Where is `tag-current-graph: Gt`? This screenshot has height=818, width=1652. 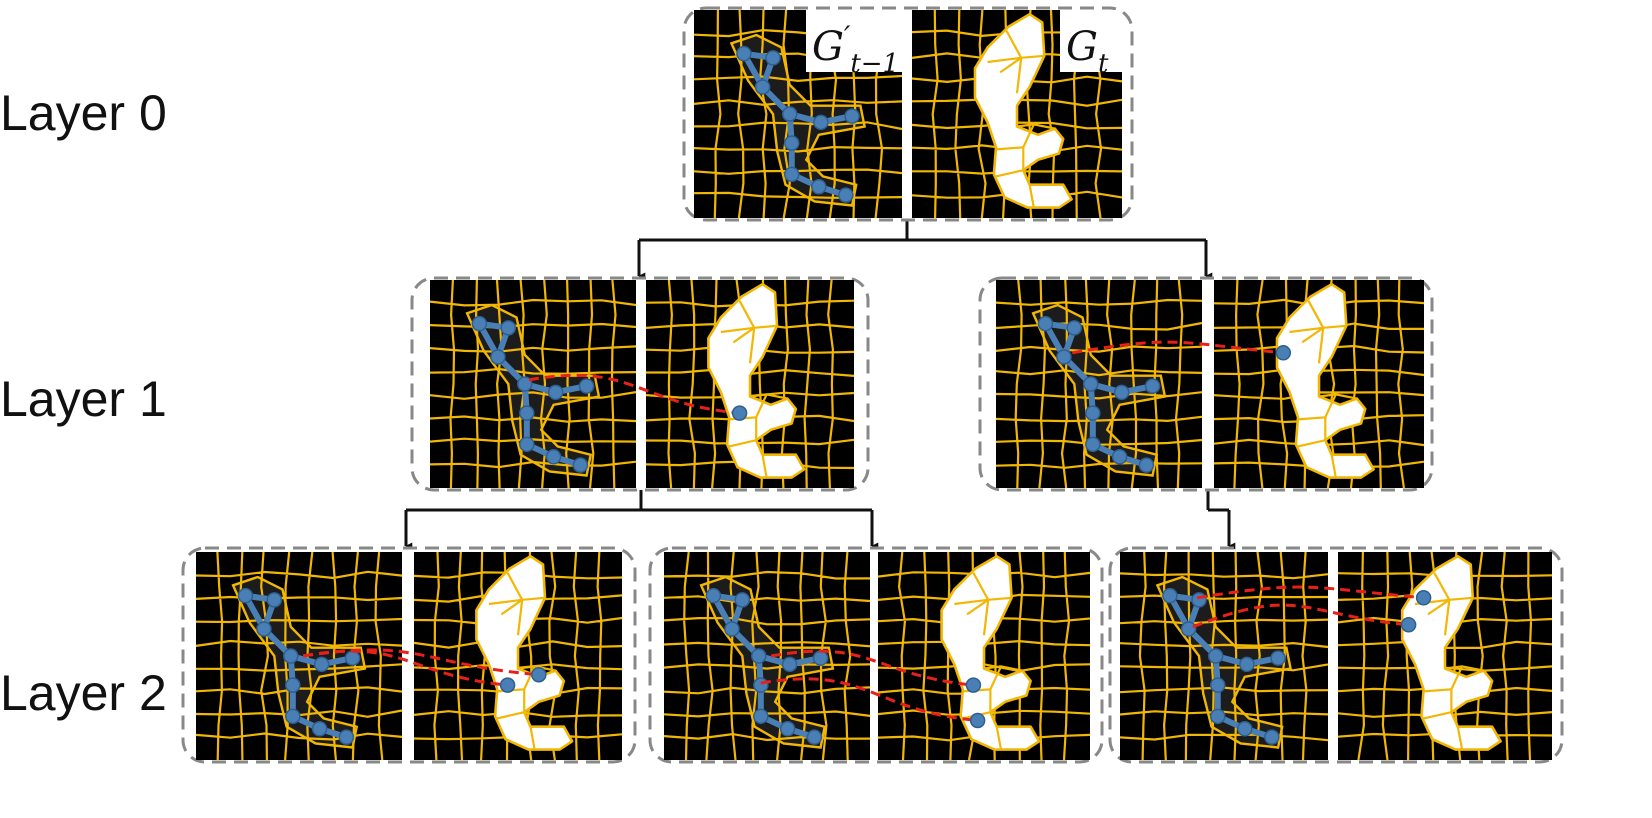 tag-current-graph: Gt is located at coordinates (1091, 44).